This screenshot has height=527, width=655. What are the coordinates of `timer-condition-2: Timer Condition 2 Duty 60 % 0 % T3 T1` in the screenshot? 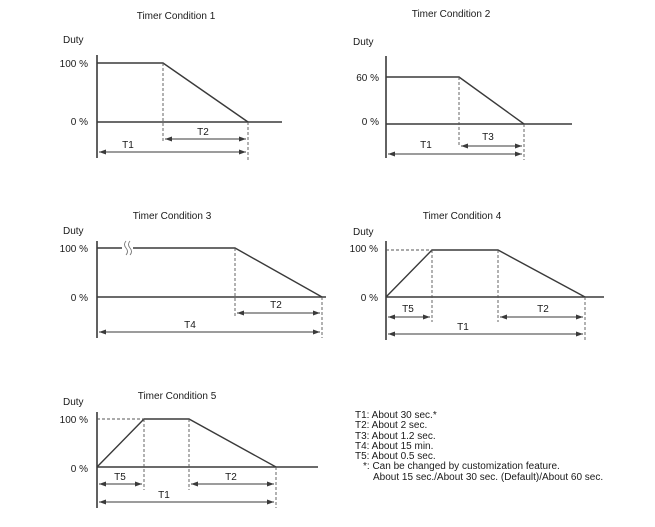 It's located at (462, 84).